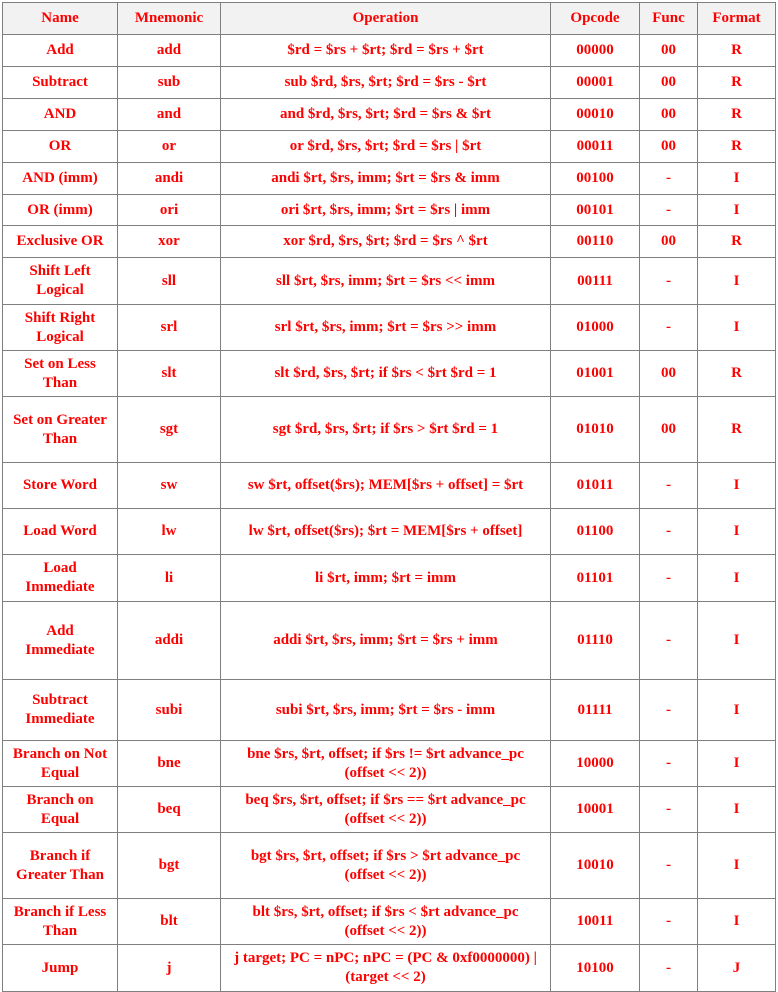 This screenshot has height=992, width=778. I want to click on opcode-cell: 01111, so click(595, 710).